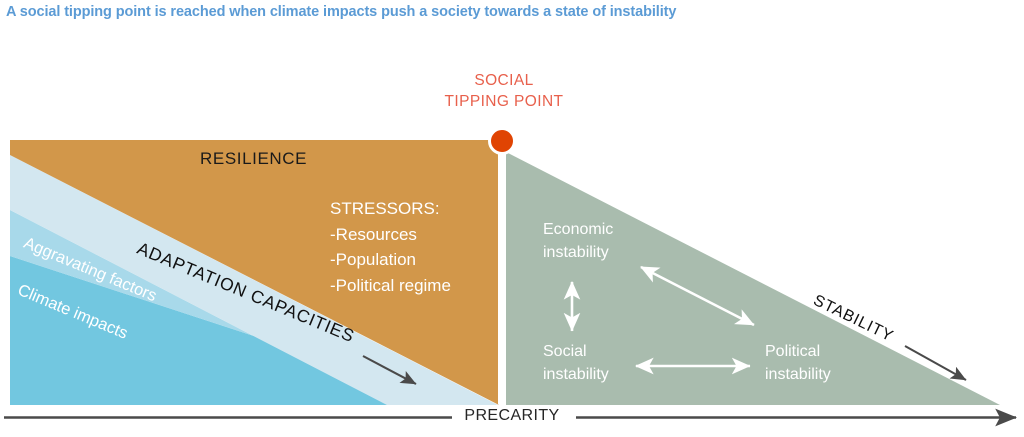  What do you see at coordinates (576, 252) in the screenshot?
I see `node-economic-line-2: instability` at bounding box center [576, 252].